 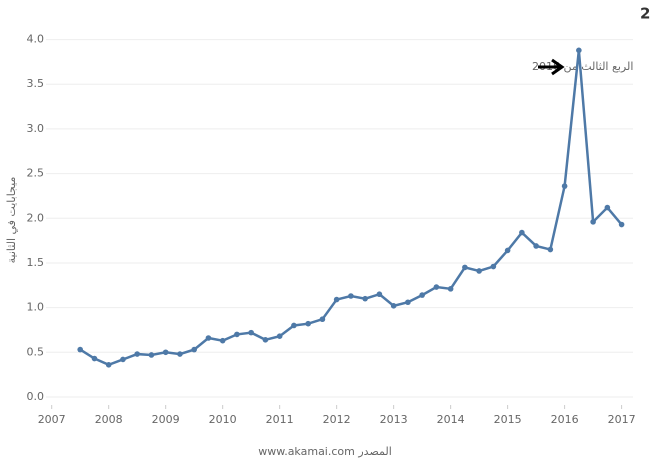 What do you see at coordinates (36, 83) in the screenshot?
I see `y-tick-label: 3.5` at bounding box center [36, 83].